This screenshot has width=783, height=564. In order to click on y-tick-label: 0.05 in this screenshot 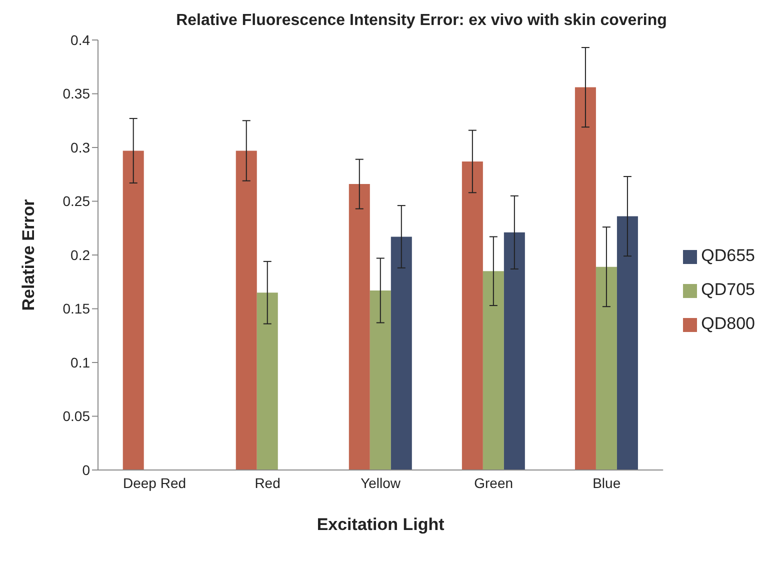, I will do `click(76, 416)`.